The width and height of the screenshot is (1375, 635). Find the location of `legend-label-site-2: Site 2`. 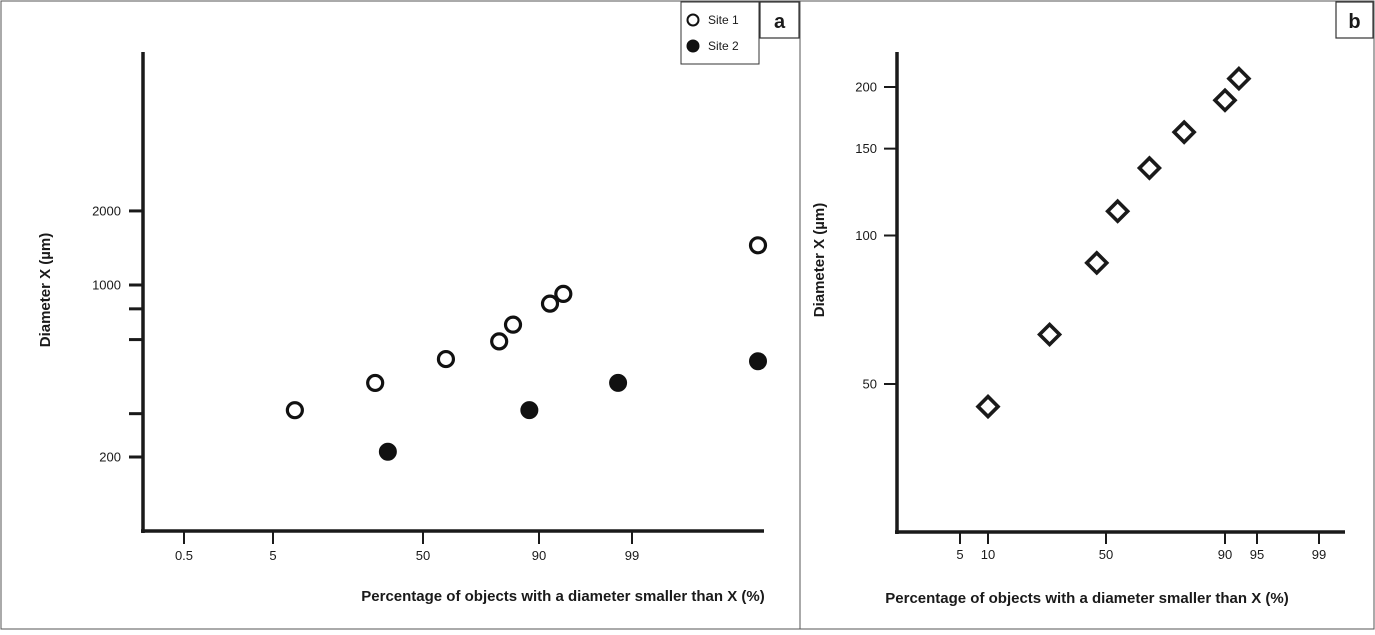

legend-label-site-2: Site 2 is located at coordinates (723, 46).